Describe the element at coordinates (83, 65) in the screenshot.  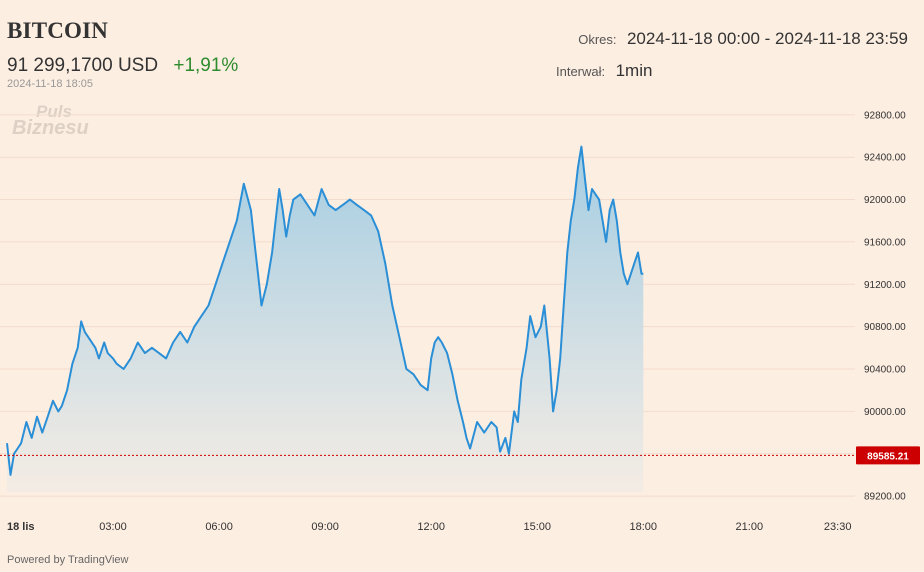
I see `current-price: 91 299,1700 USD` at that location.